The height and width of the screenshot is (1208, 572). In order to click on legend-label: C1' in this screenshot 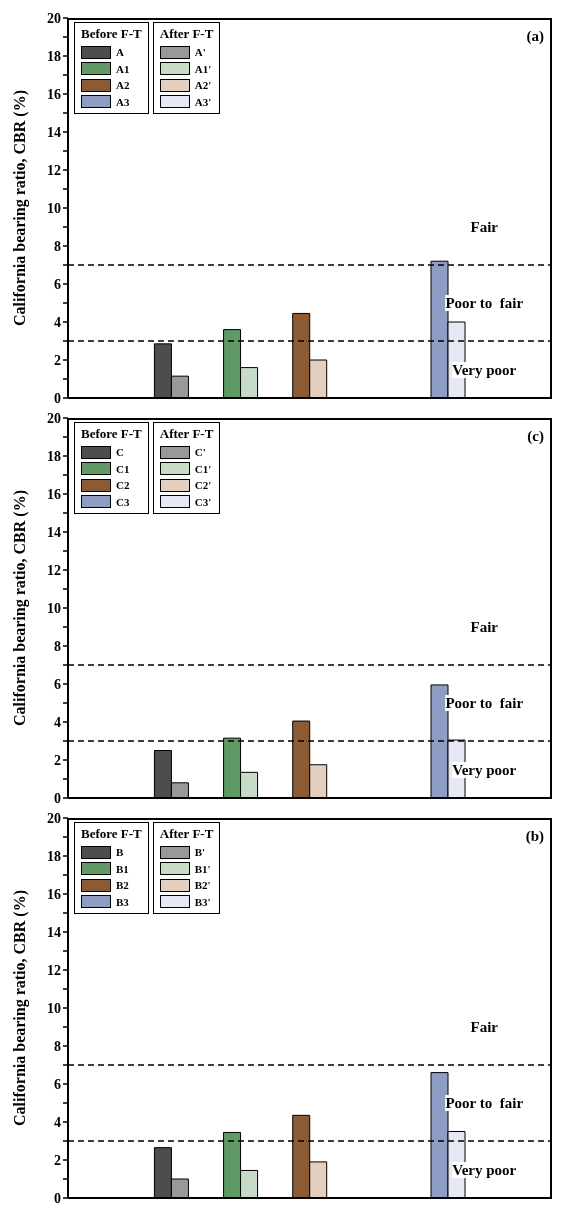, I will do `click(203, 468)`.